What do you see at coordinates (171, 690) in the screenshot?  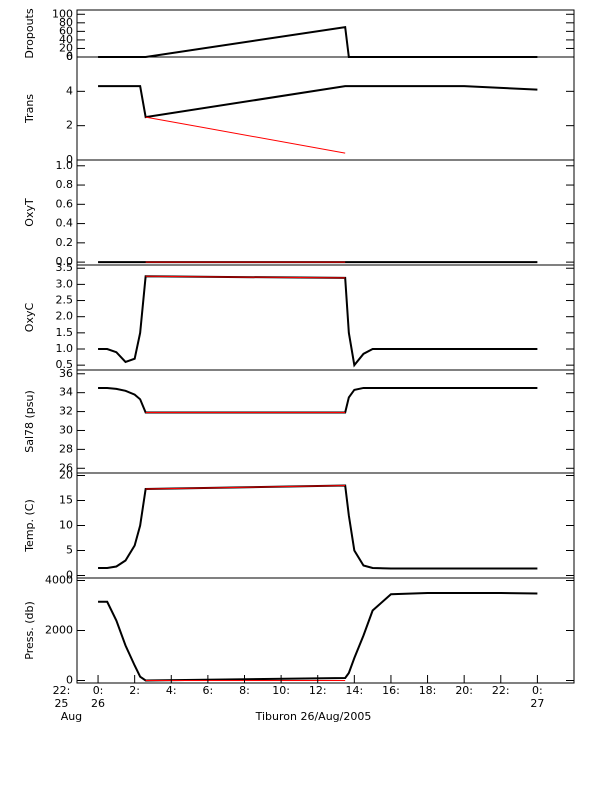 I see `x-tick-label: 4:` at bounding box center [171, 690].